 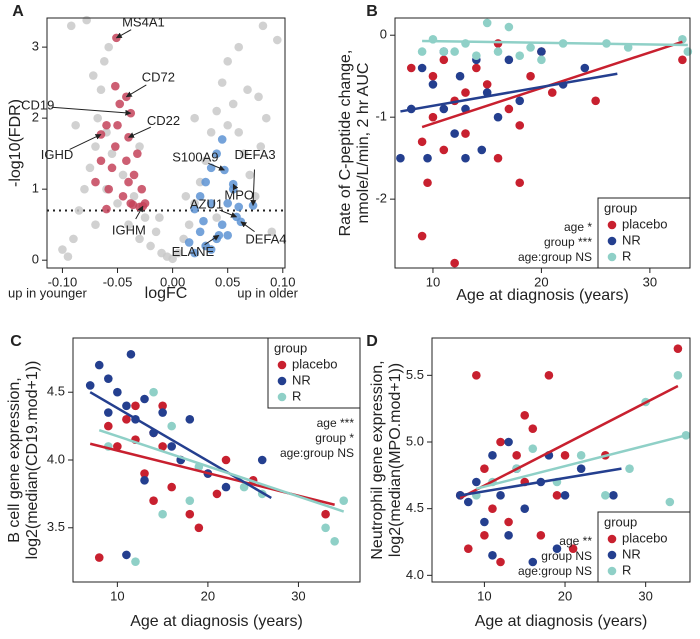 What do you see at coordinates (129, 230) in the screenshot?
I see `gene-label: IGHM` at bounding box center [129, 230].